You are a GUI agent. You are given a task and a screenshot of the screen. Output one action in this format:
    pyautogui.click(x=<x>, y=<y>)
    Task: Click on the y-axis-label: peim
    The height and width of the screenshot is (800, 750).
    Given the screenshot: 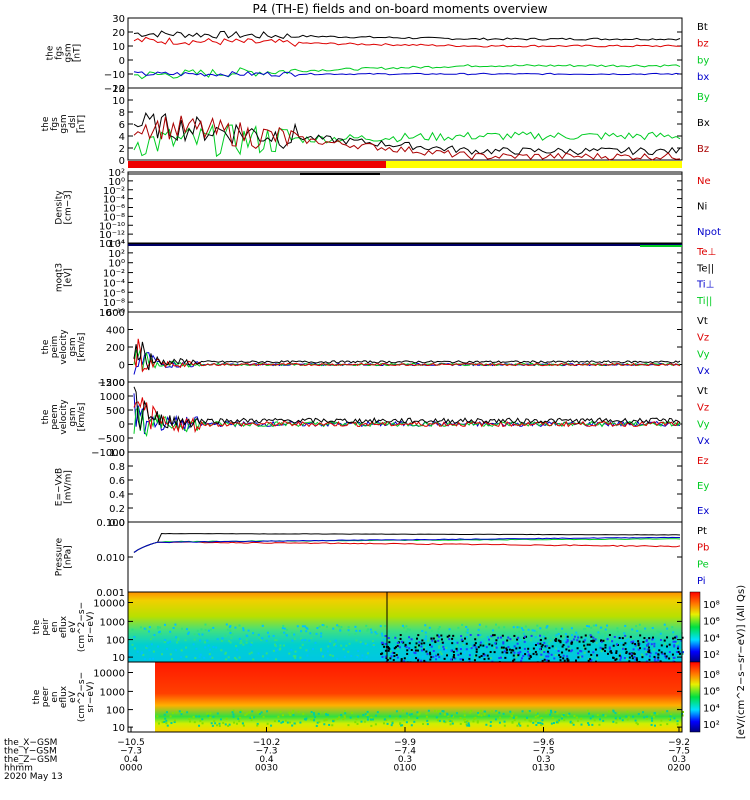 What is the action you would take?
    pyautogui.click(x=55, y=347)
    